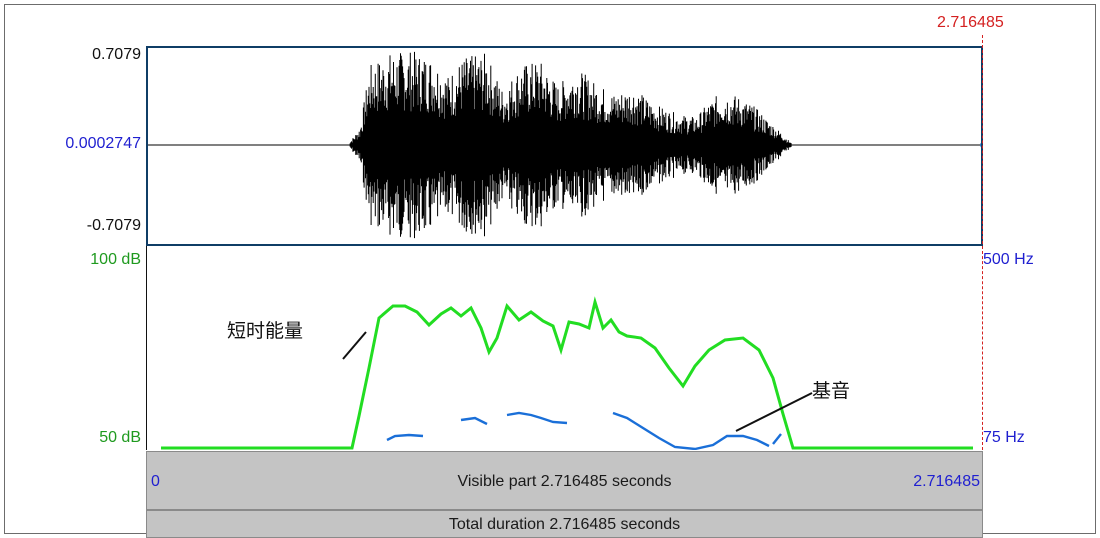 This screenshot has height=538, width=1100. I want to click on waveform-zero-label: 0.0002747, so click(103, 143).